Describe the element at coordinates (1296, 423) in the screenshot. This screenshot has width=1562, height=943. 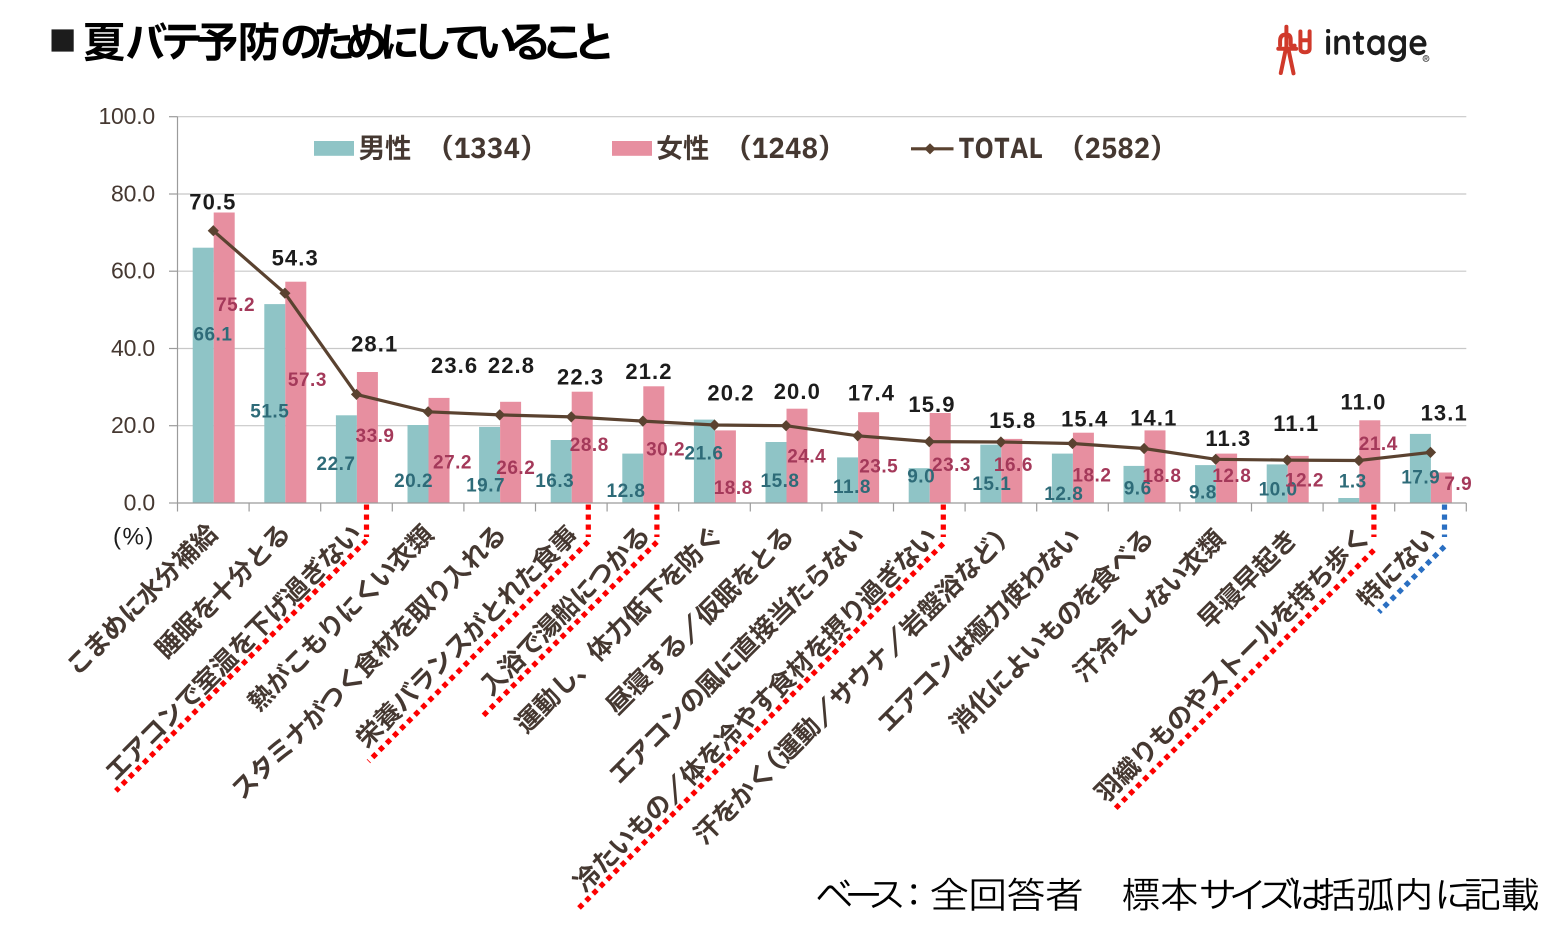
I see `svg-text: 11.1` at that location.